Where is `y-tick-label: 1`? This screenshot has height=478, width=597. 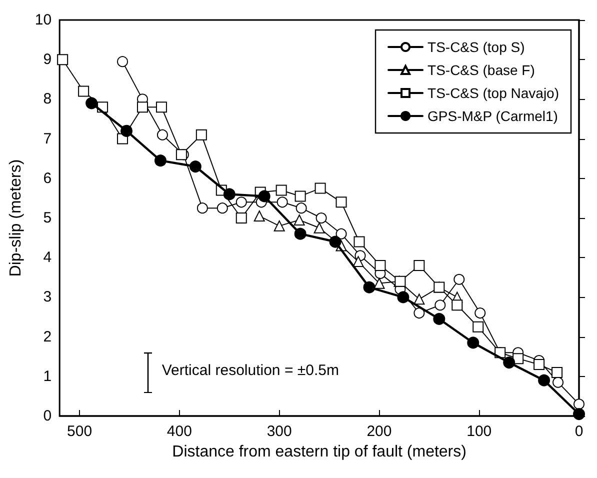 y-tick-label: 1 is located at coordinates (47, 376).